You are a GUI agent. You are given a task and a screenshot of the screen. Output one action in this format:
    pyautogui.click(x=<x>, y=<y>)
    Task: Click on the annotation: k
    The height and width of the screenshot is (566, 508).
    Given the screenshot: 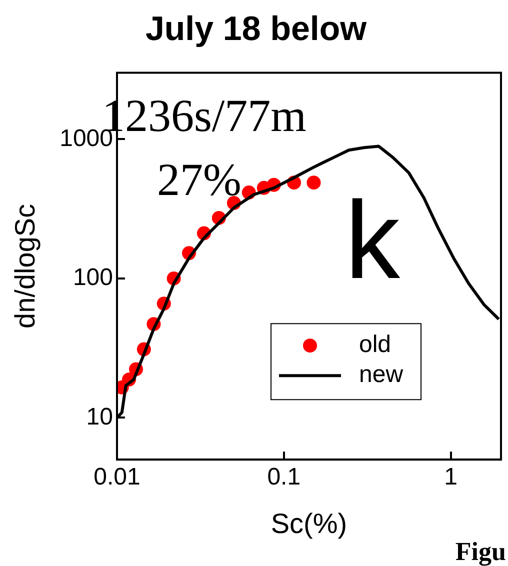 What is the action you would take?
    pyautogui.click(x=372, y=240)
    